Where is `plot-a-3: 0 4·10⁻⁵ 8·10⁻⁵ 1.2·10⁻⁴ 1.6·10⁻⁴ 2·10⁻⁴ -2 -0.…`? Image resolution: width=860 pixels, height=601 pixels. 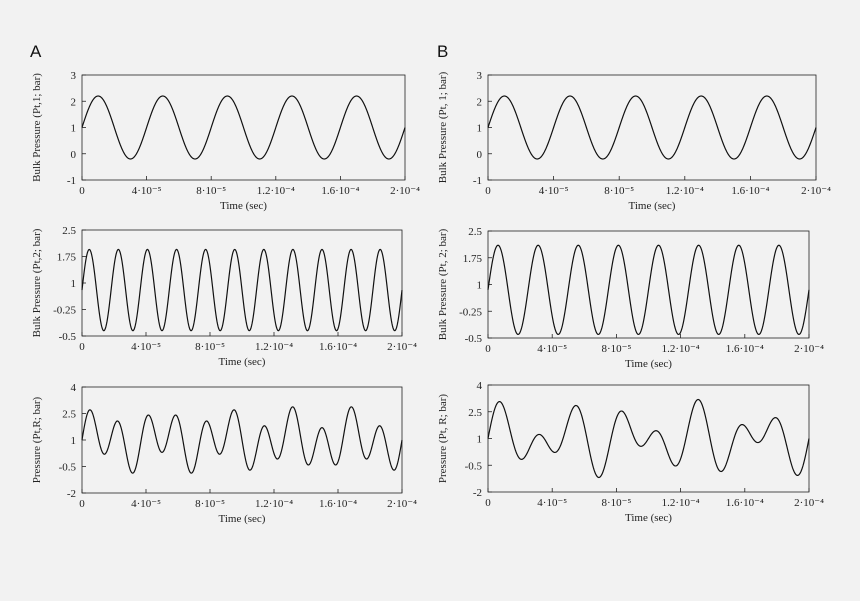
plot-a-3: 0 4·10⁻⁵ 8·10⁻⁵ 1.2·10⁻⁴ 1.6·10⁻⁴ 2·10⁻⁴ -2 -0.… is located at coordinates (224, 453).